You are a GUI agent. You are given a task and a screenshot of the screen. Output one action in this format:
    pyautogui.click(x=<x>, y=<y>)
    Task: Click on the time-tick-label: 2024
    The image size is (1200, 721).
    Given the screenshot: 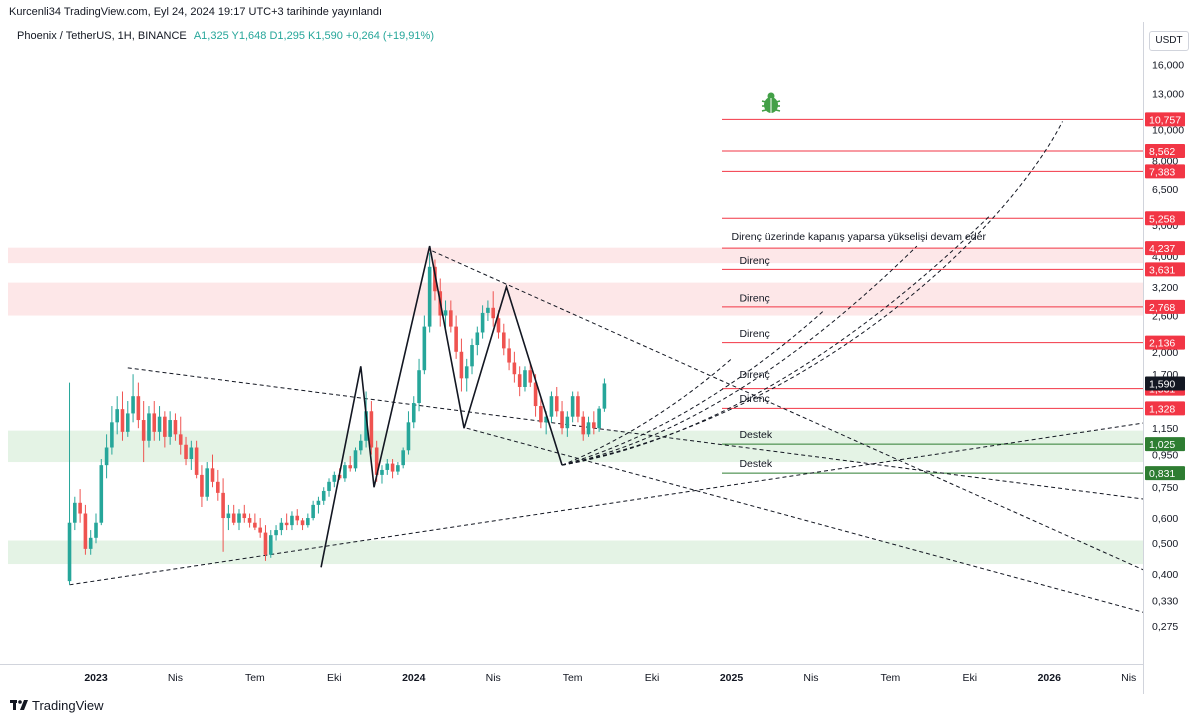 What is the action you would take?
    pyautogui.click(x=414, y=678)
    